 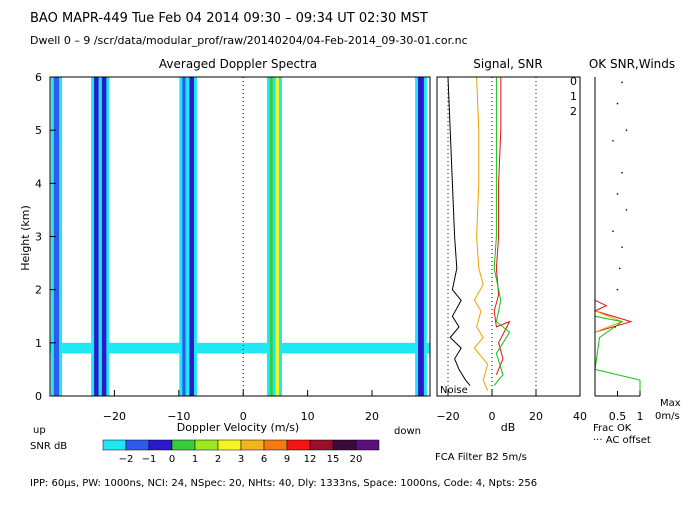 What do you see at coordinates (670, 403) in the screenshot?
I see `max-label: Max` at bounding box center [670, 403].